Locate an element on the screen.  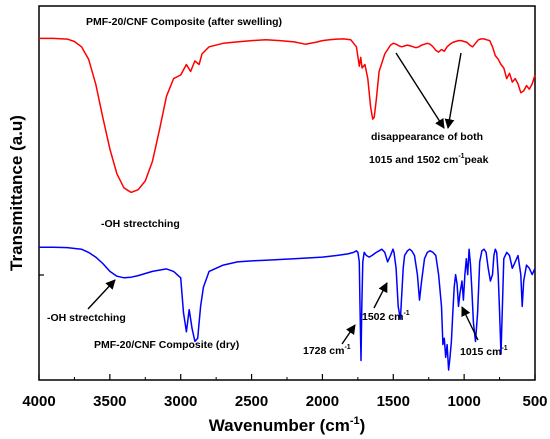
top-series-title: PMF-20/CNF Composite (after swelling) is located at coordinates (184, 22).